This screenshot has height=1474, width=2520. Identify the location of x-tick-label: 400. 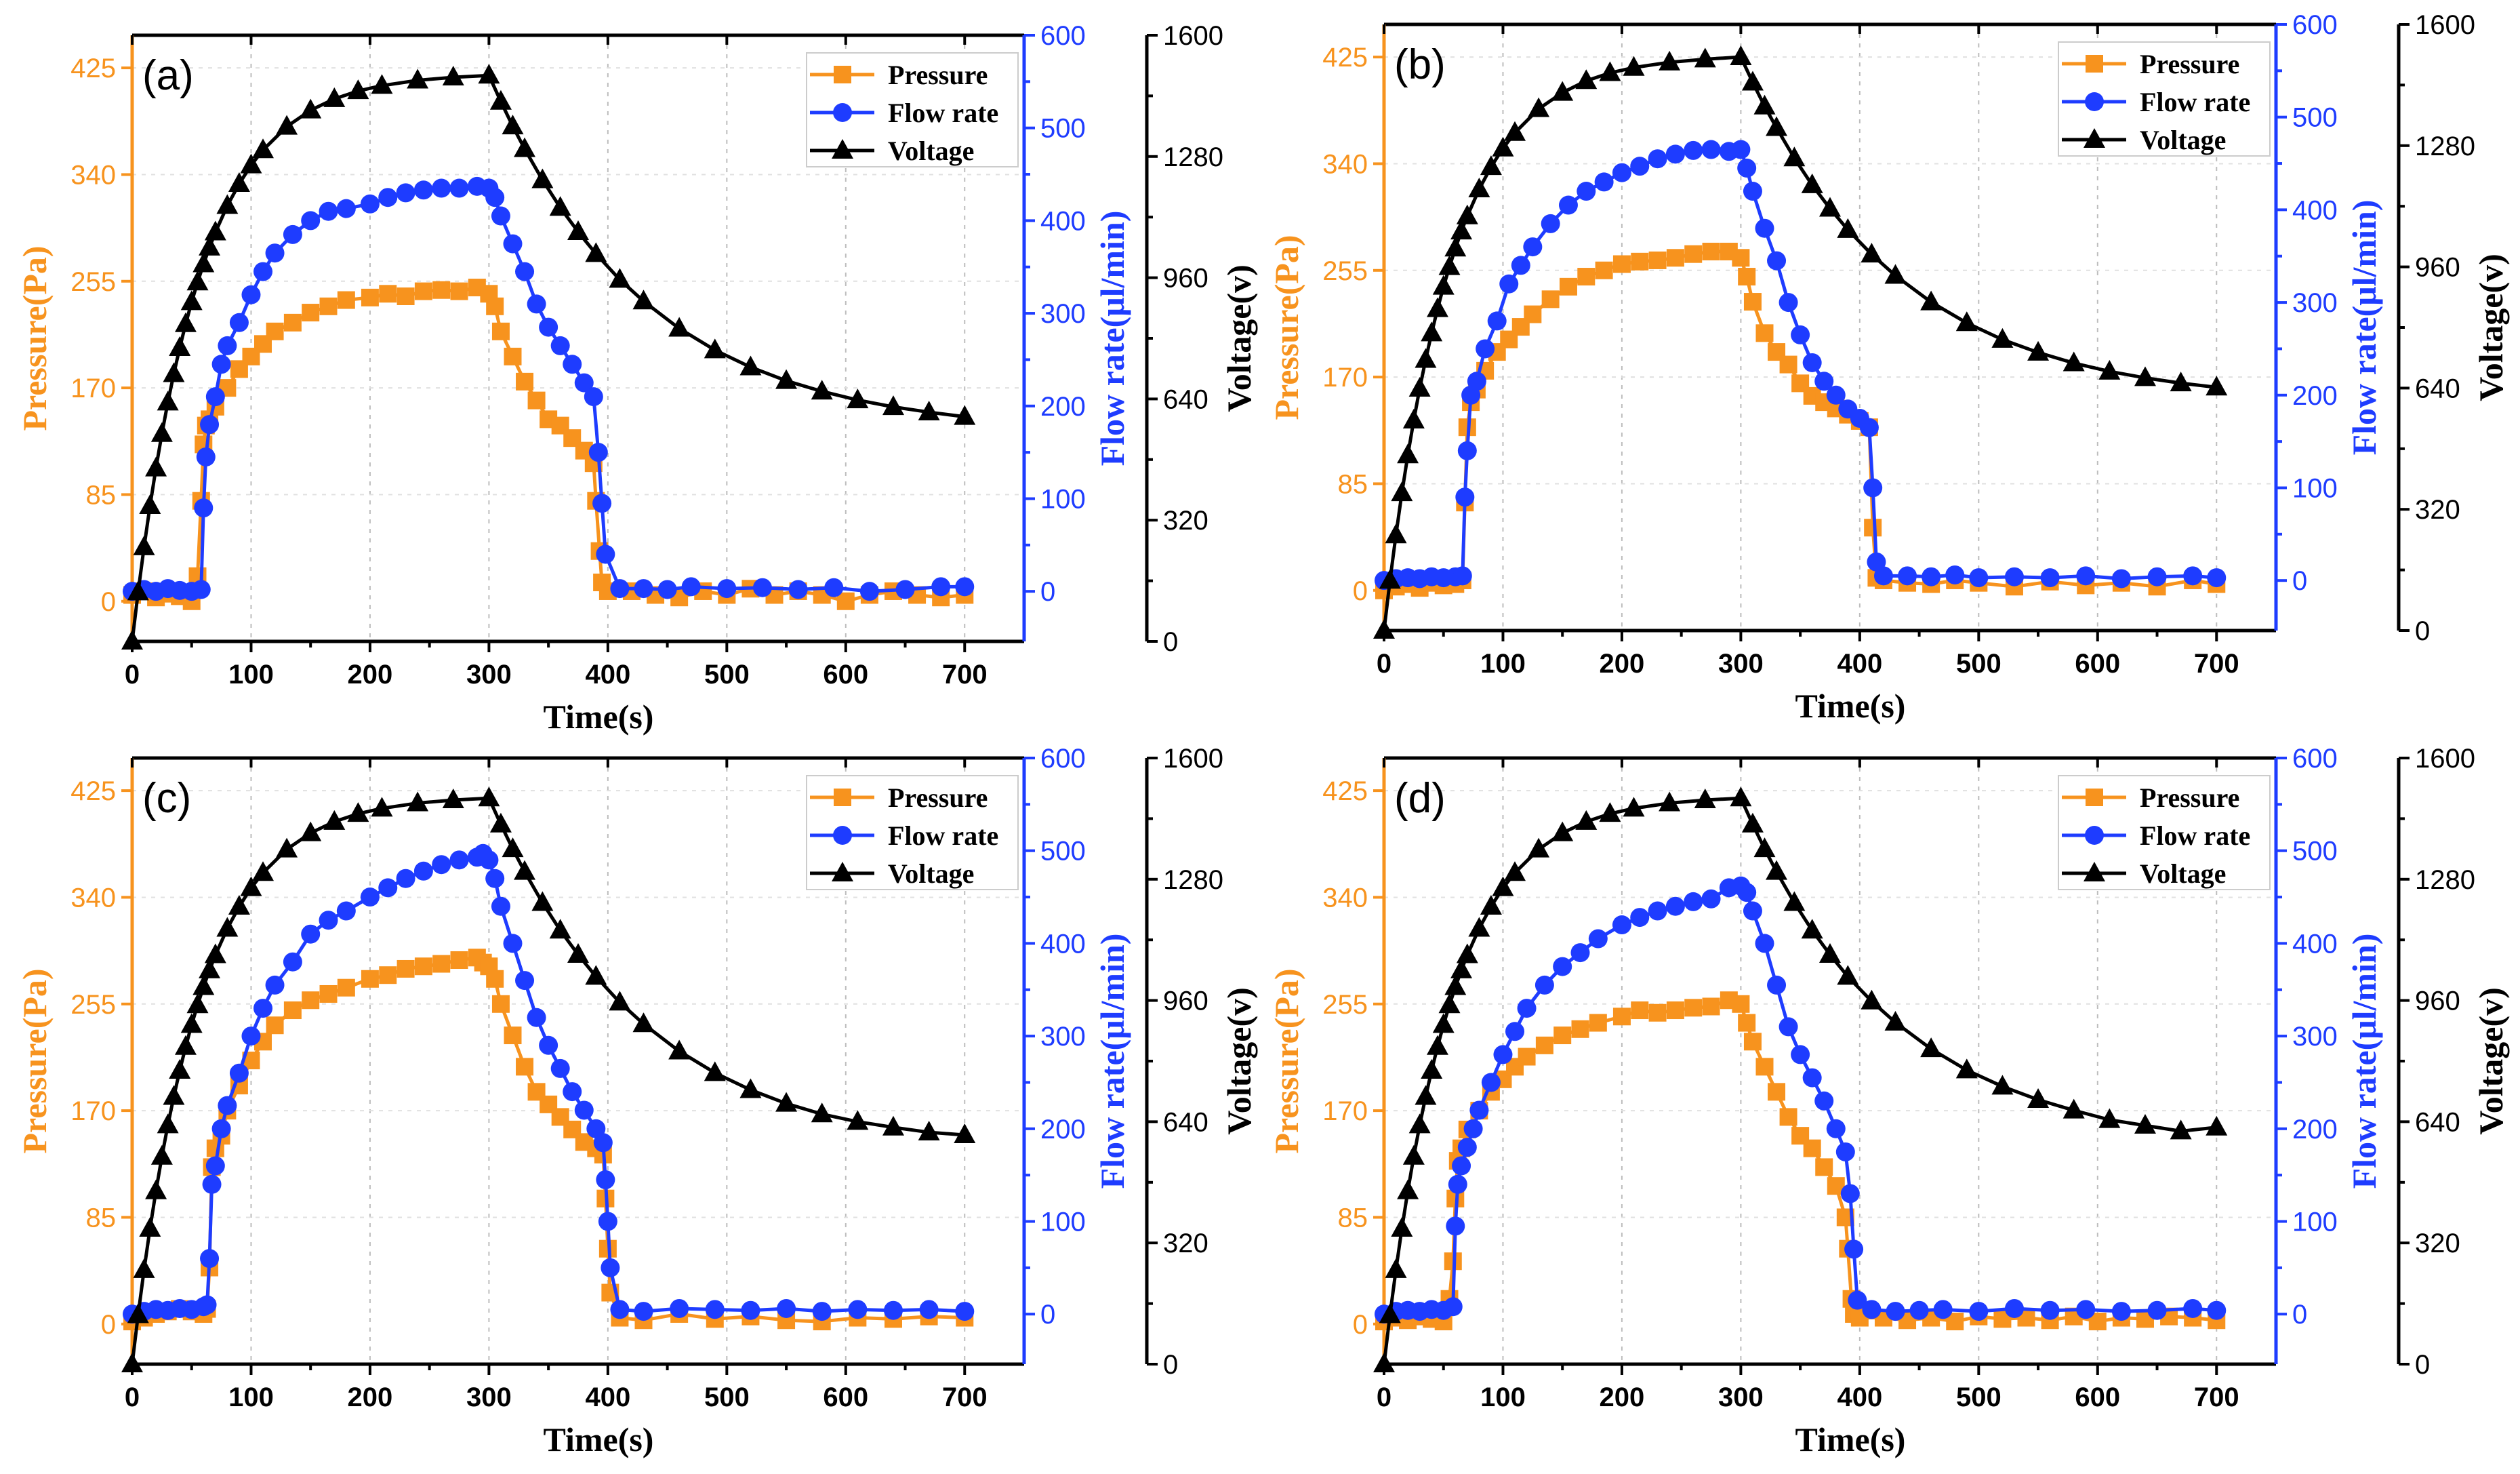
(1859, 1397).